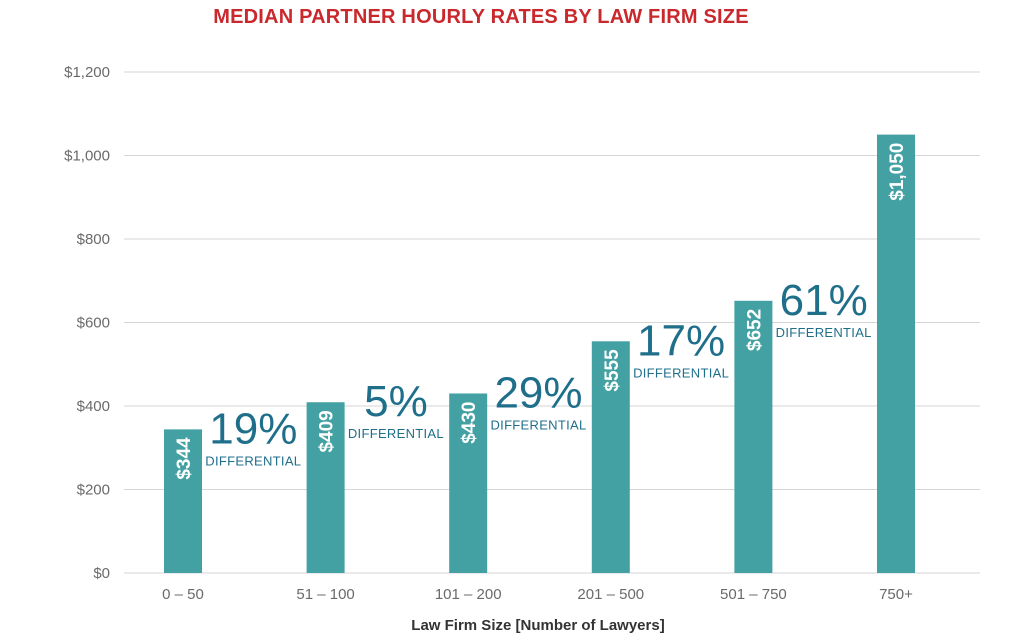 The height and width of the screenshot is (640, 1024). What do you see at coordinates (87, 72) in the screenshot?
I see `y-tick-label: $1,200` at bounding box center [87, 72].